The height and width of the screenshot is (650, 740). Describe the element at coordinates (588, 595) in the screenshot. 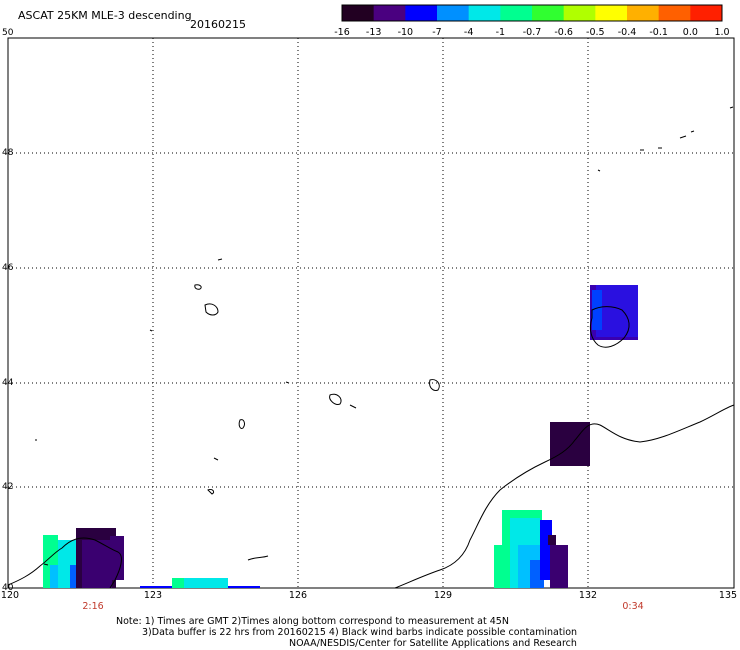

I see `x-label-132: 132` at that location.